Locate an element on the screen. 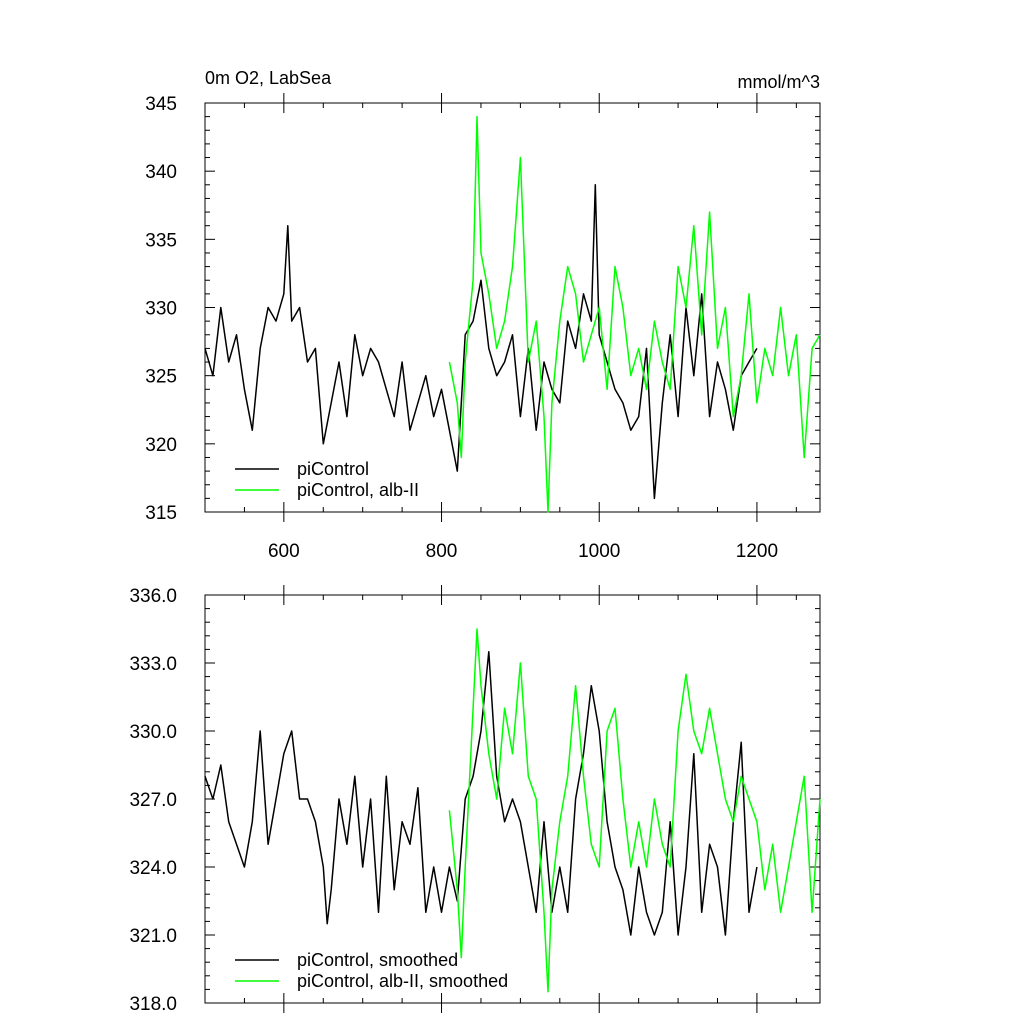  y-tick-label: 320 is located at coordinates (161, 445).